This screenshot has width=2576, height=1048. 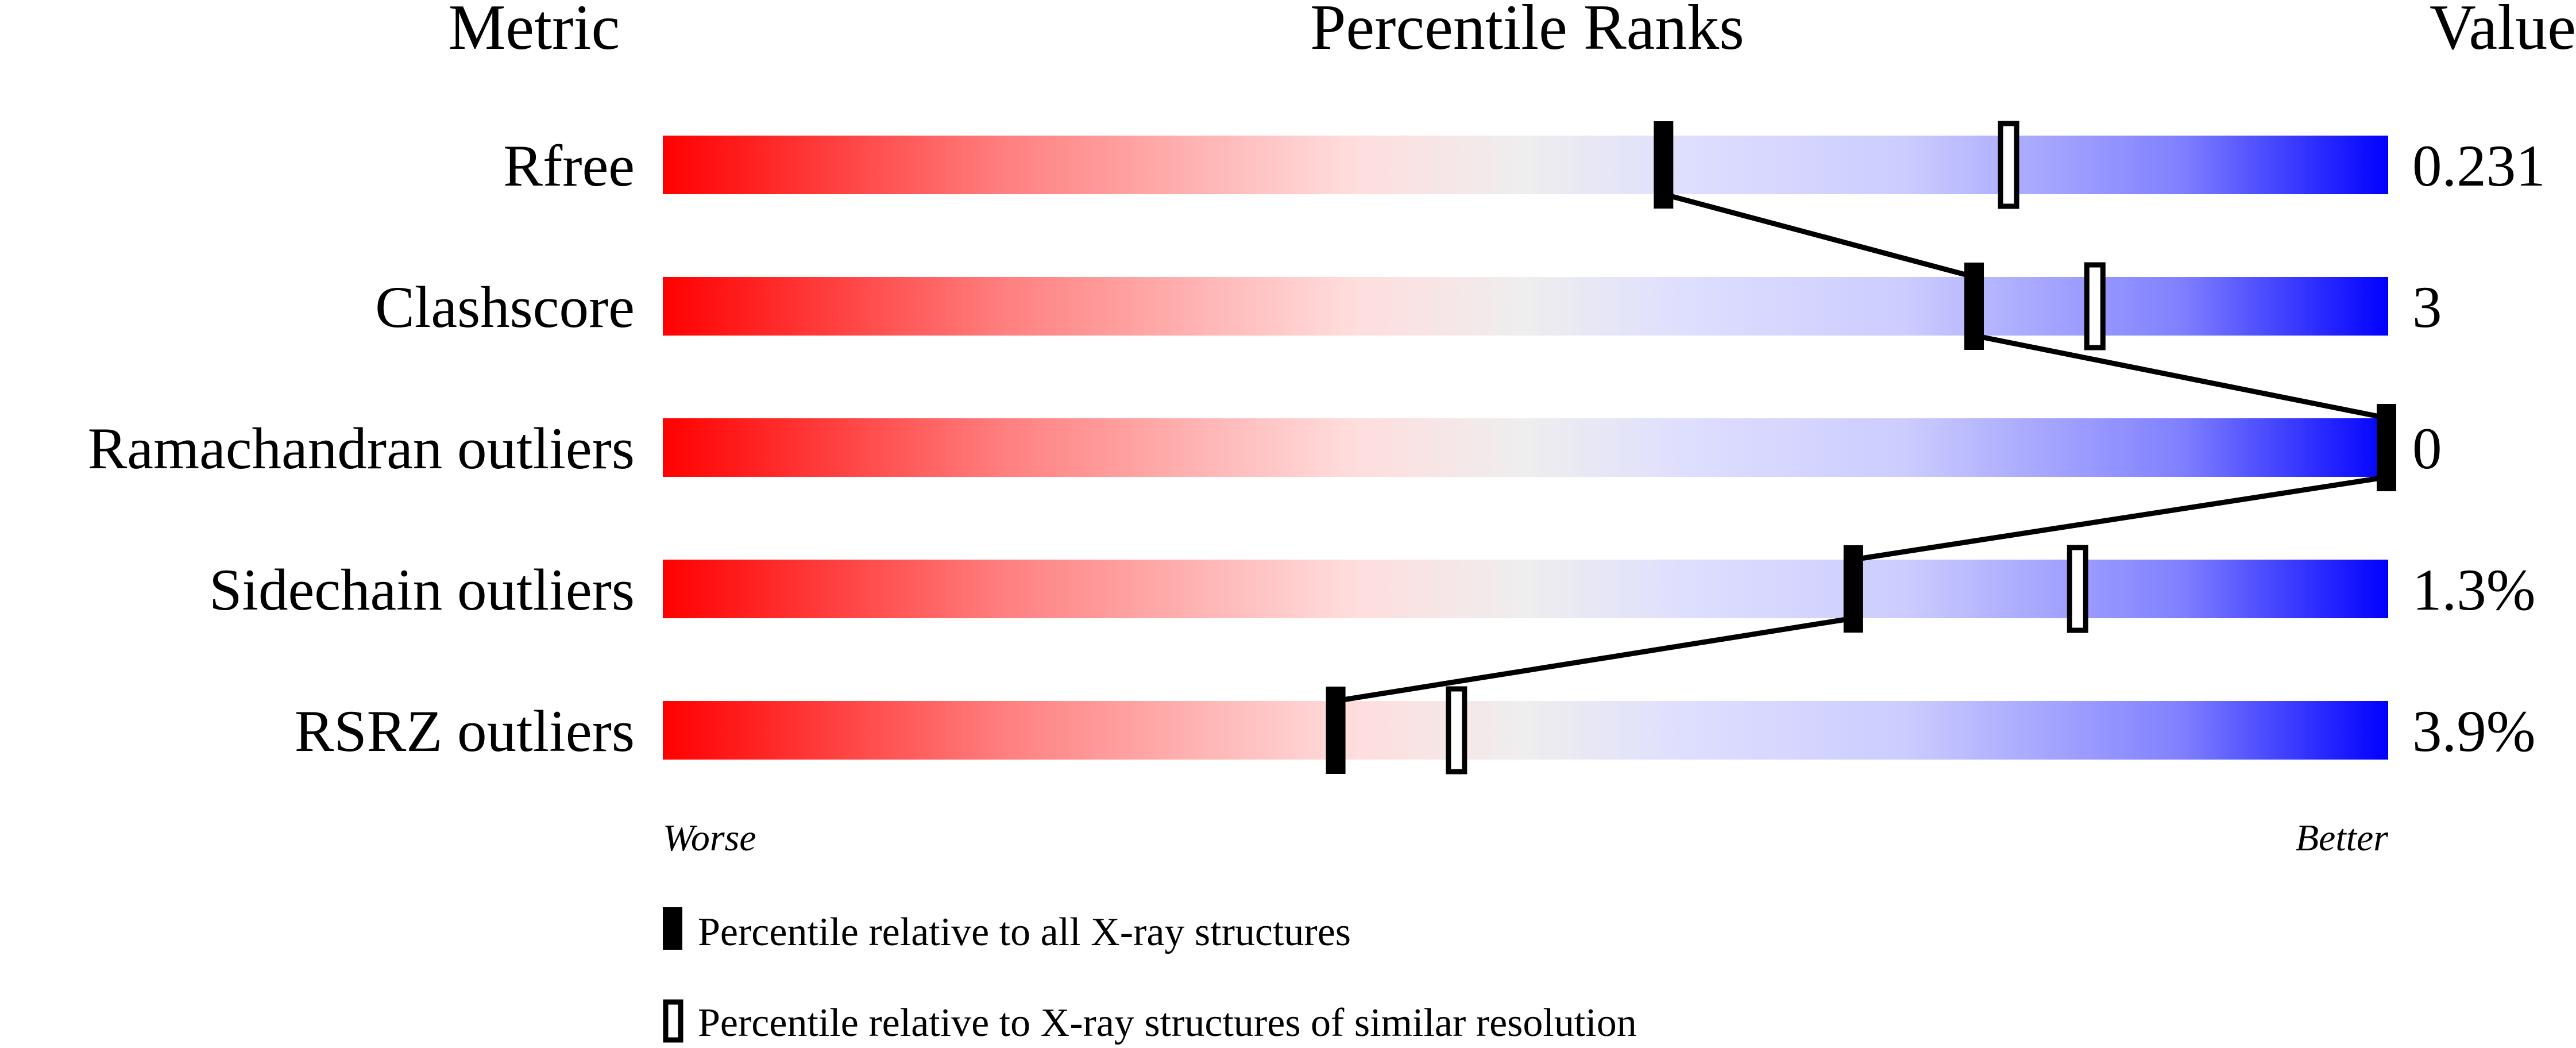 I want to click on metric-label: Clashscore, so click(x=505, y=307).